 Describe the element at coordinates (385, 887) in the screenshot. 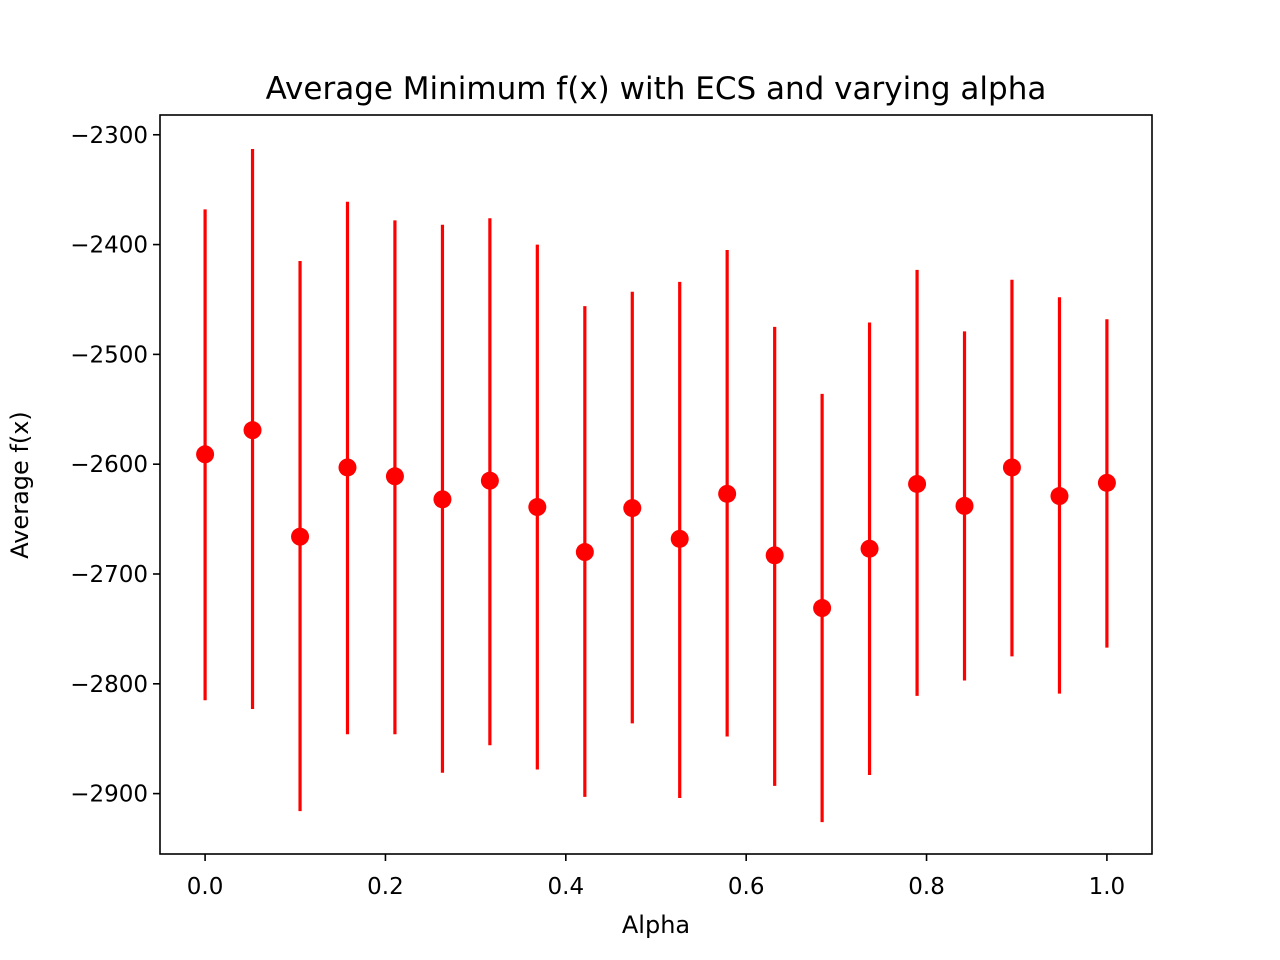

I see `x-tick-label: 0.2` at that location.